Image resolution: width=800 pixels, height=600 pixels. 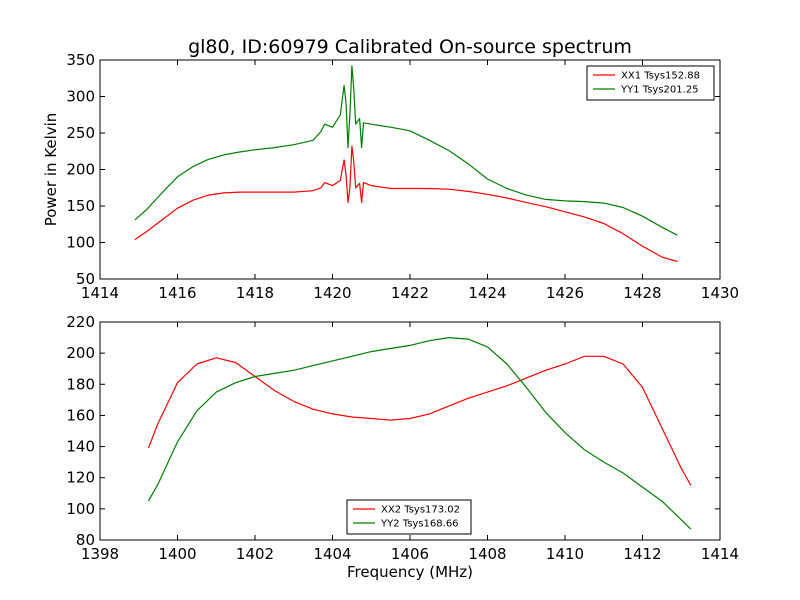 What do you see at coordinates (85, 279) in the screenshot?
I see `y-tick-label: 50` at bounding box center [85, 279].